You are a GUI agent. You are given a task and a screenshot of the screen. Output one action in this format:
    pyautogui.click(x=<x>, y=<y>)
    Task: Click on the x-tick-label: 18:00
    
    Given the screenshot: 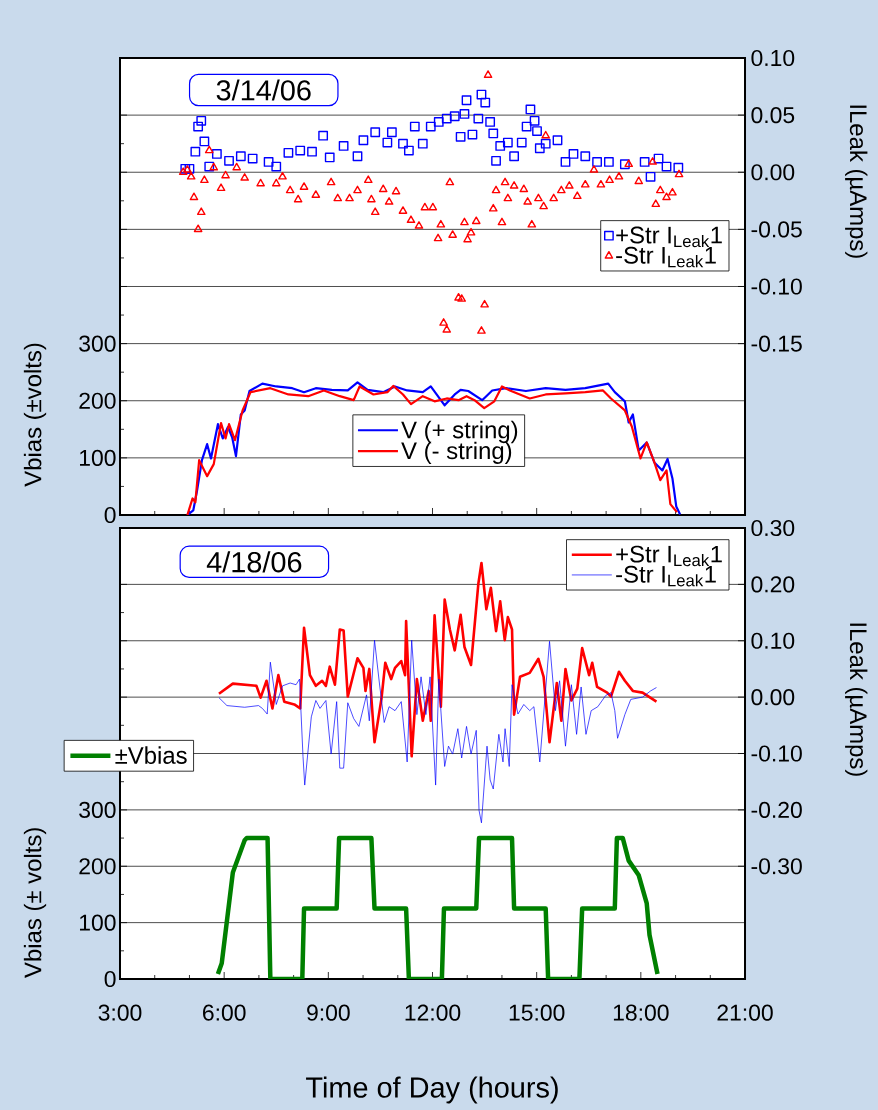 What is the action you would take?
    pyautogui.click(x=641, y=1012)
    